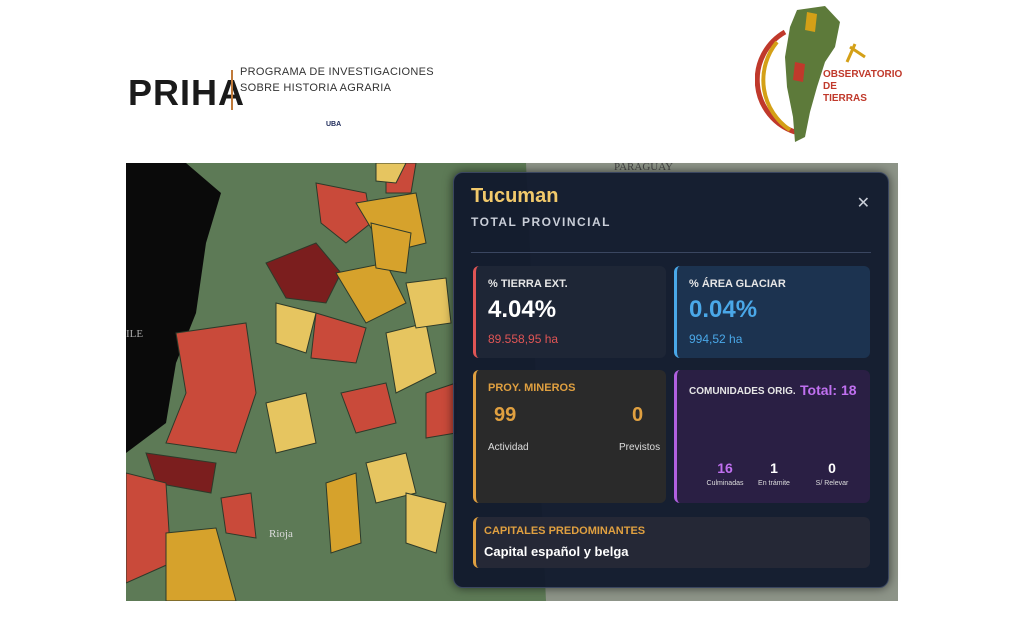  Describe the element at coordinates (532, 388) in the screenshot. I see `card-label: PROY. MINEROS` at that location.